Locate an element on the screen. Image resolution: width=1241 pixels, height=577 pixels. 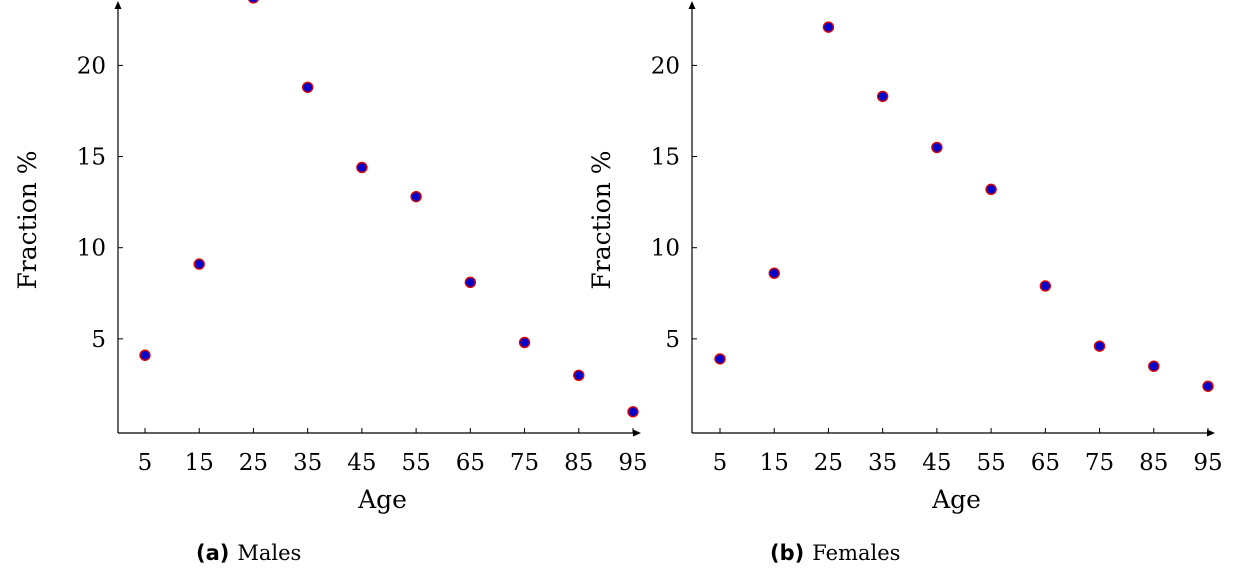
caption-letter: (a) is located at coordinates (212, 553).